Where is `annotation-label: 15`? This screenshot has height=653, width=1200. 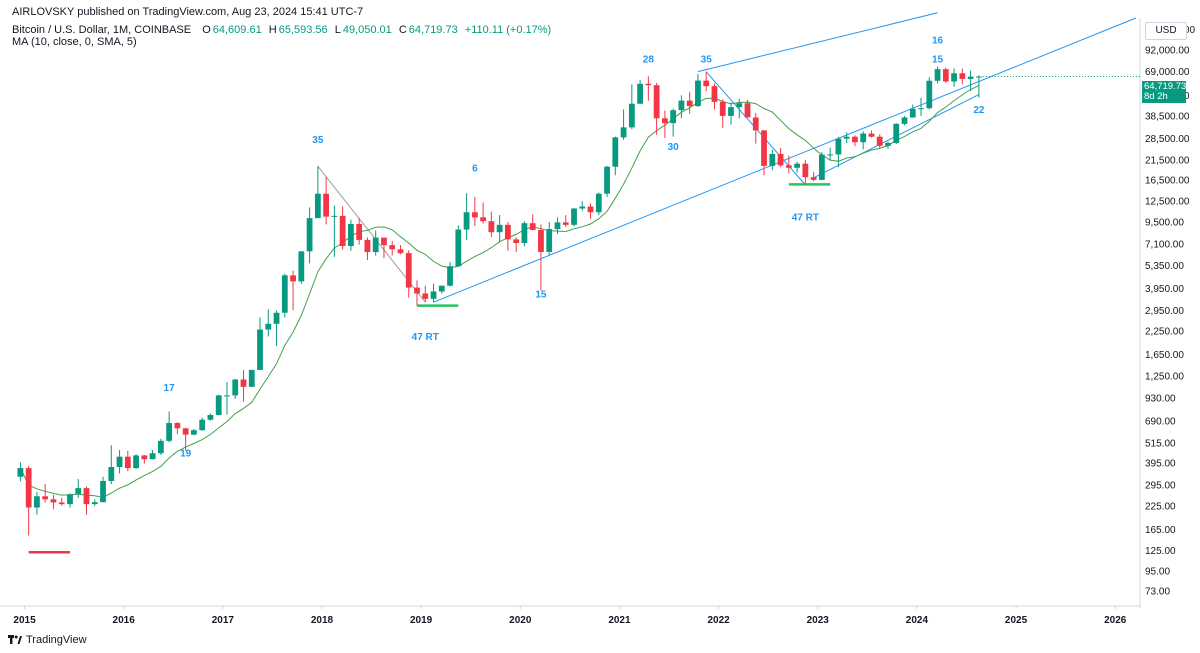
annotation-label: 15 is located at coordinates (938, 59).